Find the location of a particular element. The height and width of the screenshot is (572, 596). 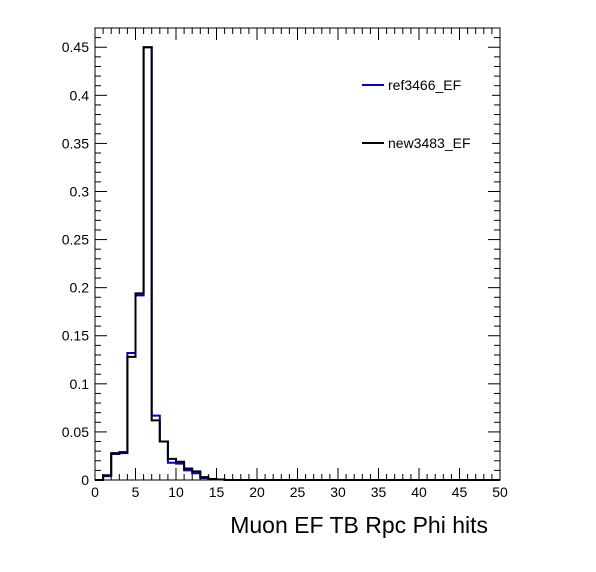

x-tick-label: 10 is located at coordinates (176, 492).